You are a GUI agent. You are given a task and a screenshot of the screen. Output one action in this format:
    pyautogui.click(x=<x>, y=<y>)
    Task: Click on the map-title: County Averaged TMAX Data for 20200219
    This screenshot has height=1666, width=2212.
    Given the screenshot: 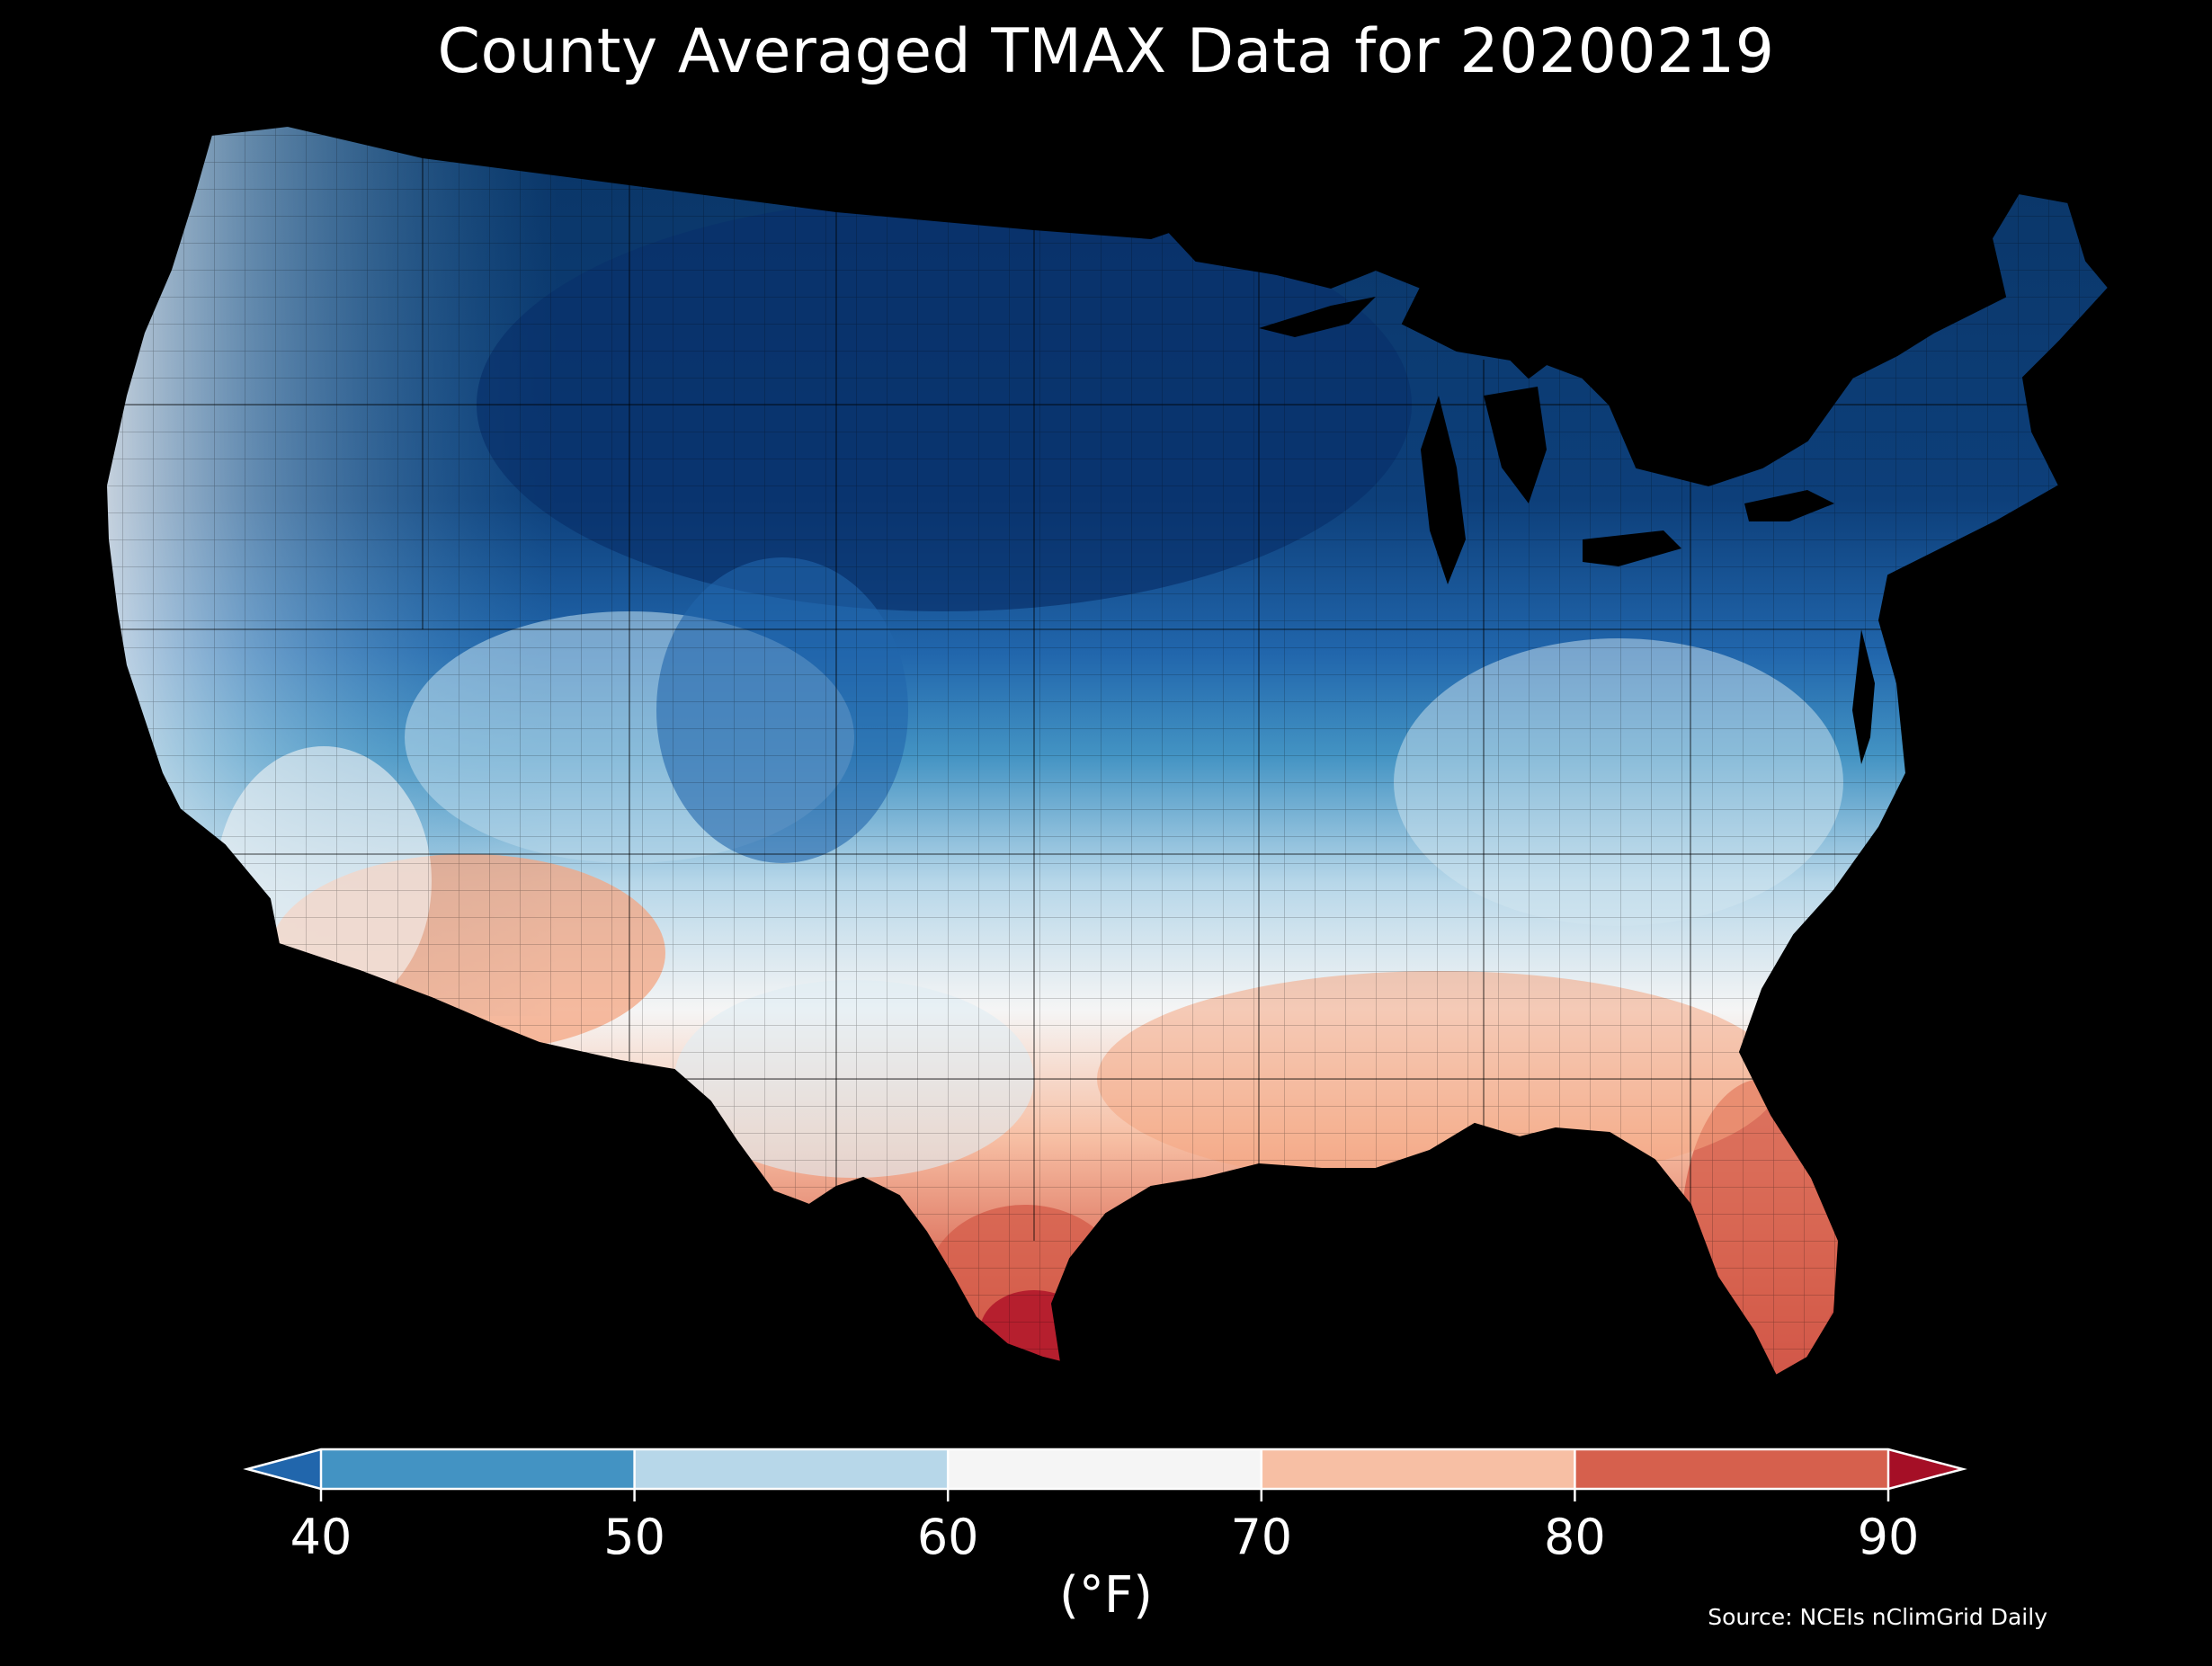 What is the action you would take?
    pyautogui.click(x=1106, y=51)
    